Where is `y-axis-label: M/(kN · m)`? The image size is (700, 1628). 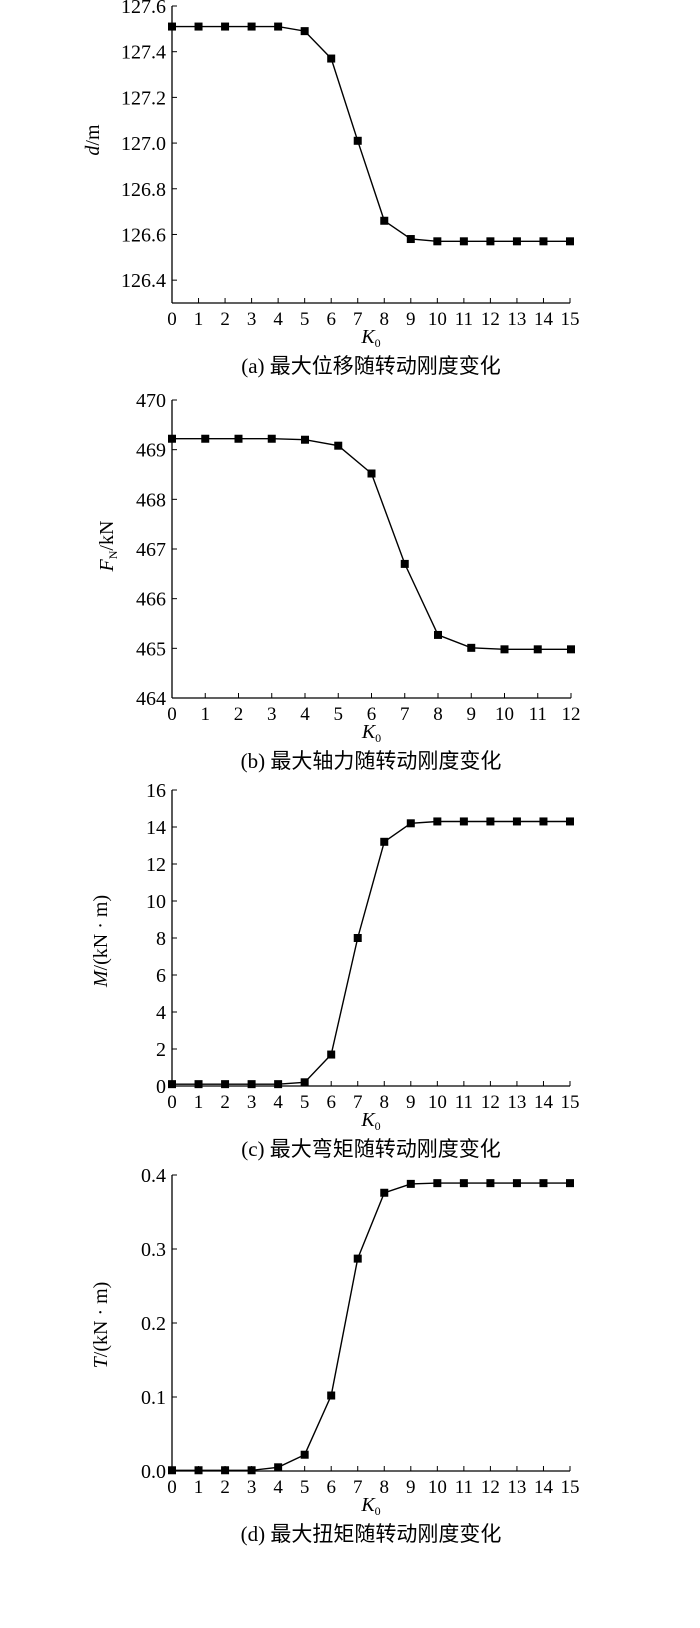
y-axis-label: M/(kN · m) is located at coordinates (101, 941).